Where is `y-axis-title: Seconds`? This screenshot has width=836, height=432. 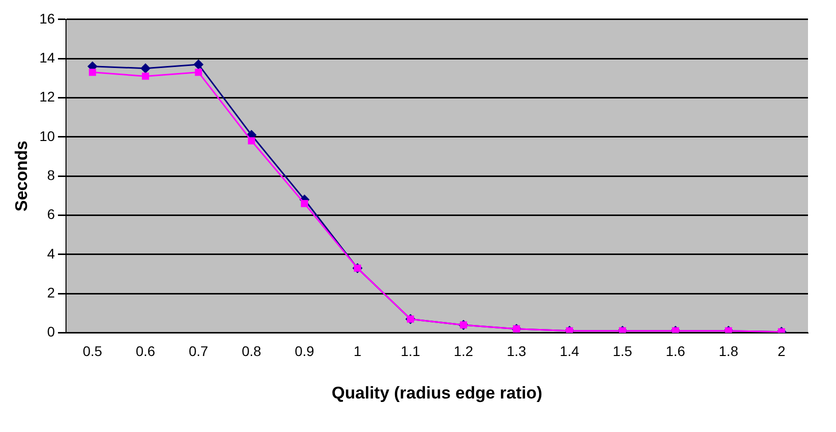 y-axis-title: Seconds is located at coordinates (21, 176).